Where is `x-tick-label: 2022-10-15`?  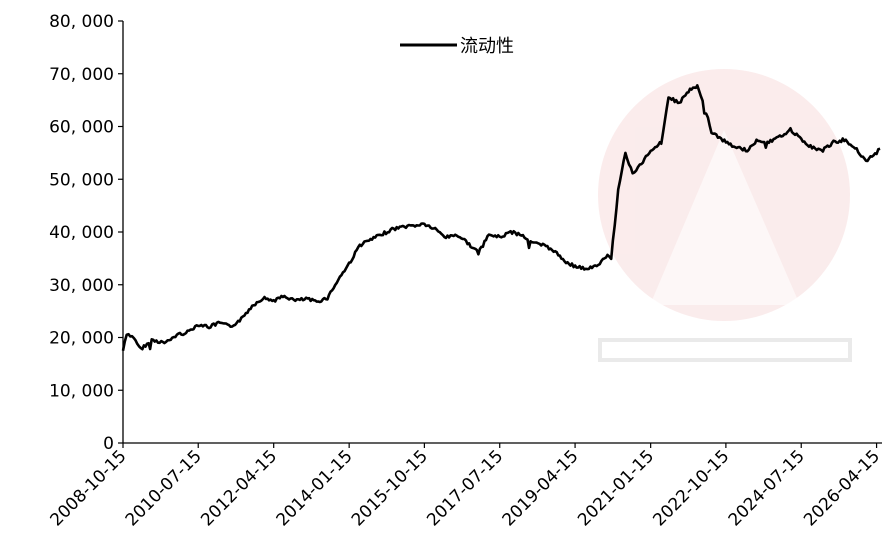
x-tick-label: 2022-10-15 is located at coordinates (691, 488).